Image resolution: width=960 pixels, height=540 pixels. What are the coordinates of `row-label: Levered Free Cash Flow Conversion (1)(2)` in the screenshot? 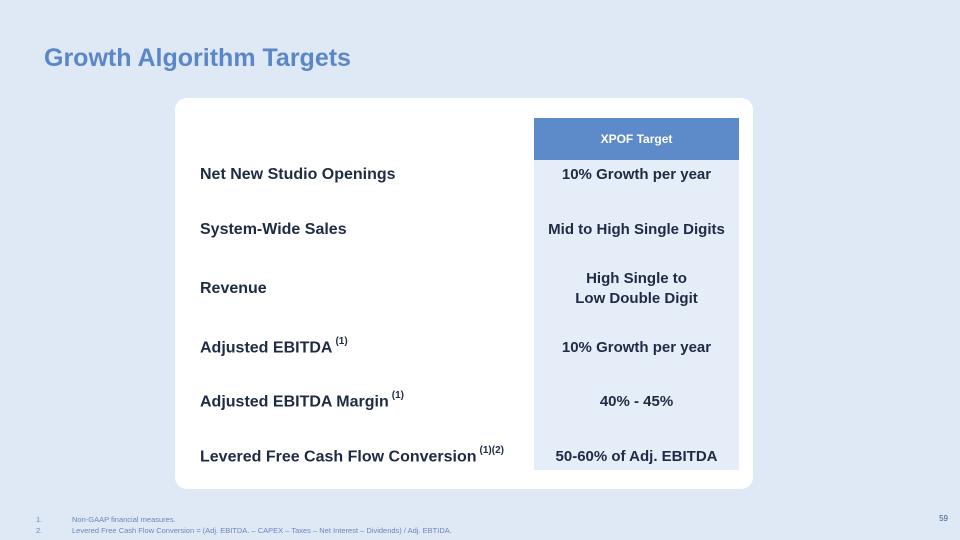 It's located at (352, 455).